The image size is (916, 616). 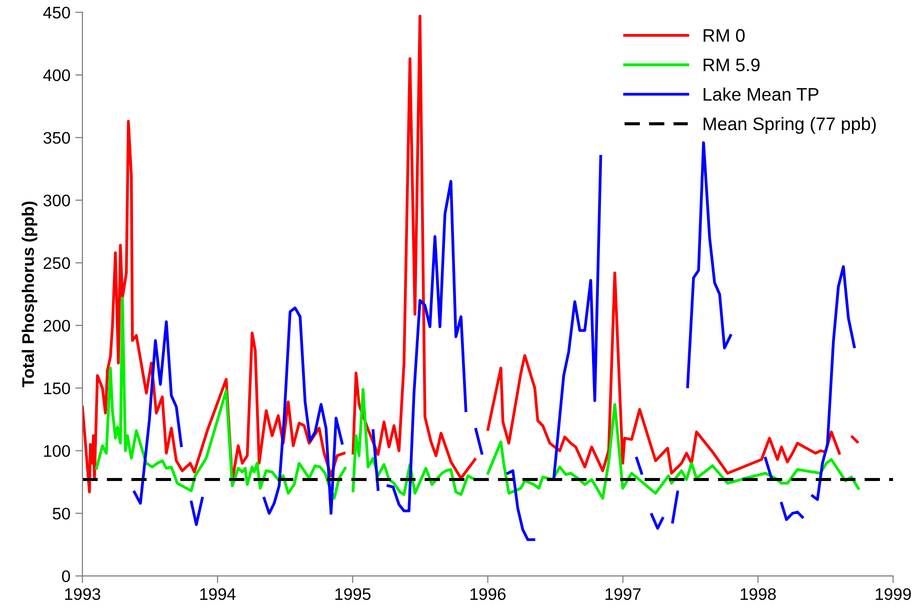 I want to click on y-tick-label: 150, so click(x=57, y=388).